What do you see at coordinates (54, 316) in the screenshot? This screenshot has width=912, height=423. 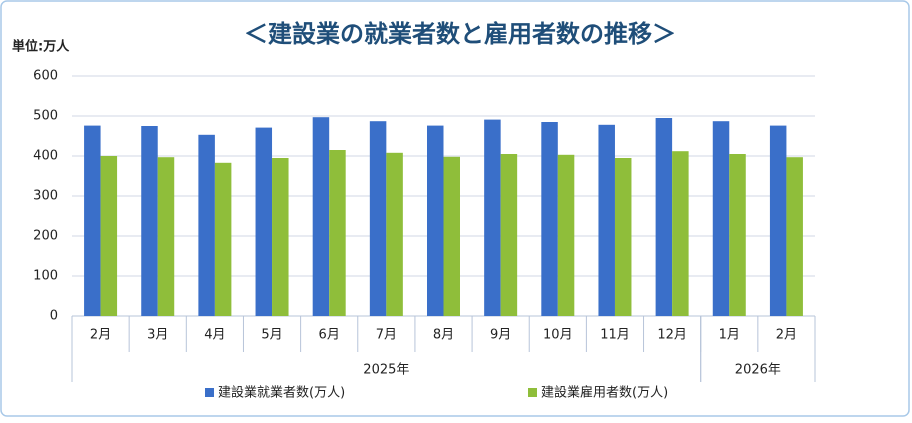 I see `y-tick-label: 0` at bounding box center [54, 316].